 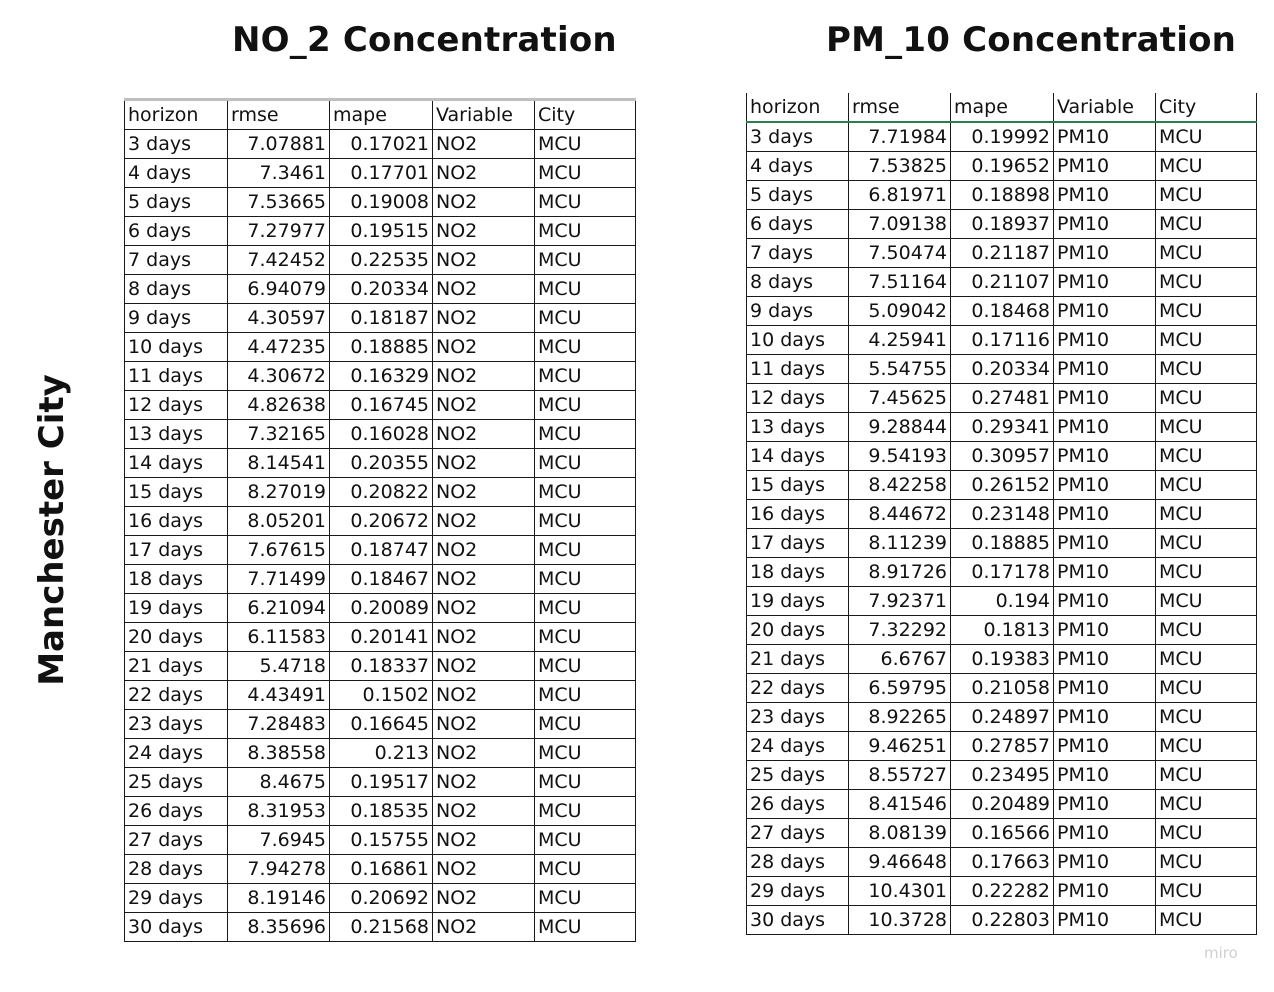 I want to click on mape-cell: 0.19517, so click(x=381, y=782).